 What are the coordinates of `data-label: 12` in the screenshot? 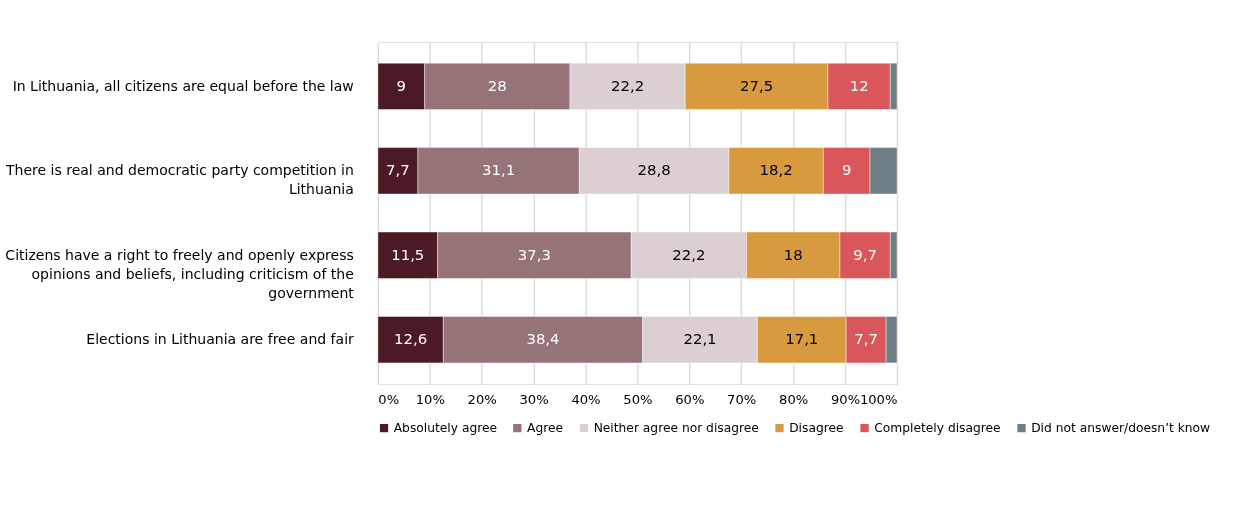 It's located at (859, 85).